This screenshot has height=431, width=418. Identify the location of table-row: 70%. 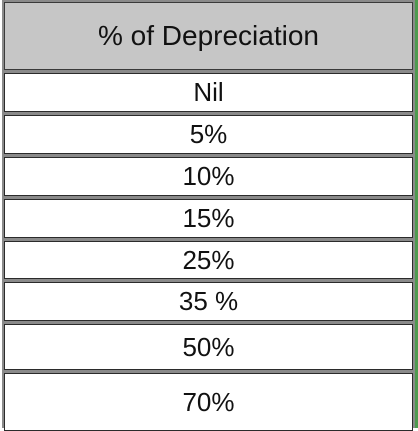
(208, 402).